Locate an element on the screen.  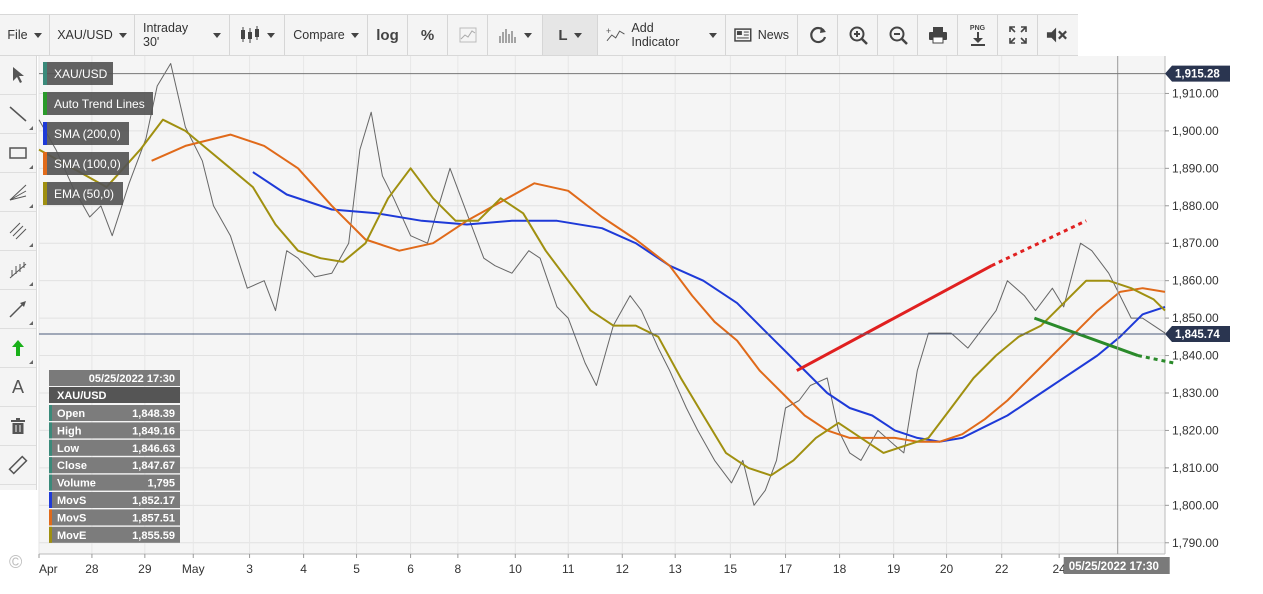
interval-menu: Intraday 30' is located at coordinates (182, 35).